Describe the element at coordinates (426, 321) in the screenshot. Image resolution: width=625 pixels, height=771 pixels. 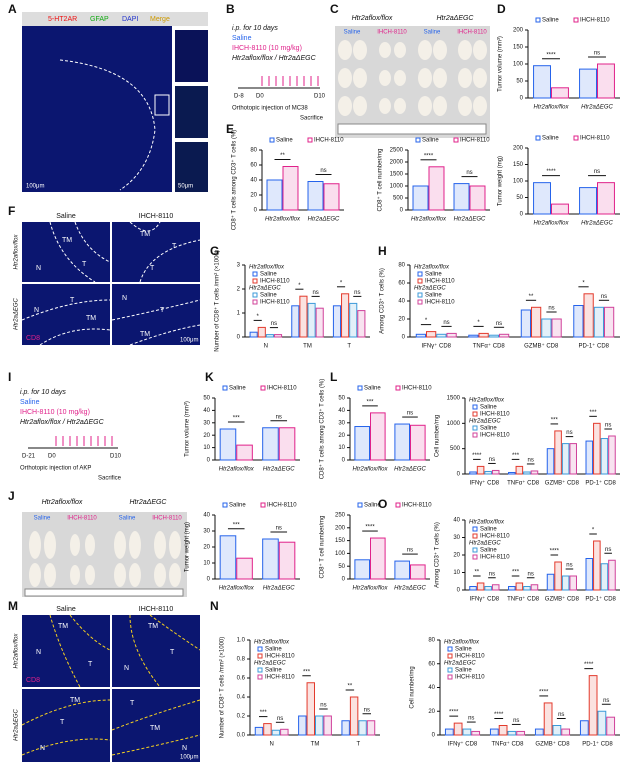
I see `significance: *` at that location.